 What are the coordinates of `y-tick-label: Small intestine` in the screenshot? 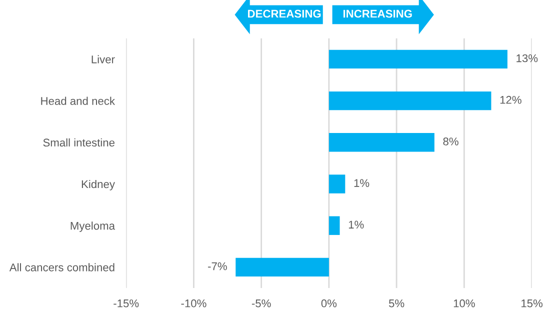 It's located at (79, 142).